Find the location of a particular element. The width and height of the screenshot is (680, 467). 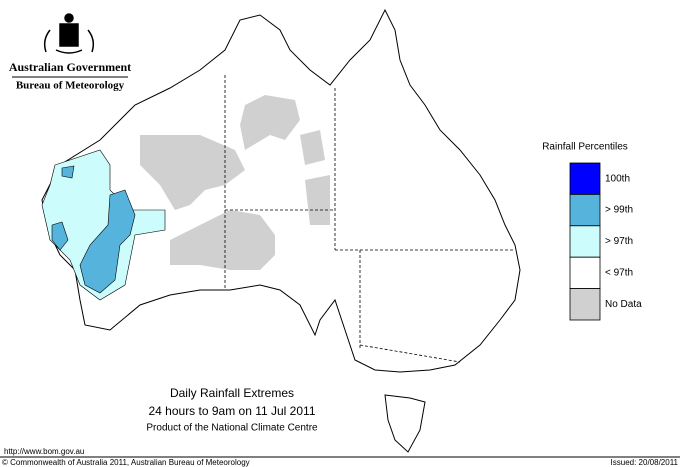

above-97th-area is located at coordinates (103, 225).